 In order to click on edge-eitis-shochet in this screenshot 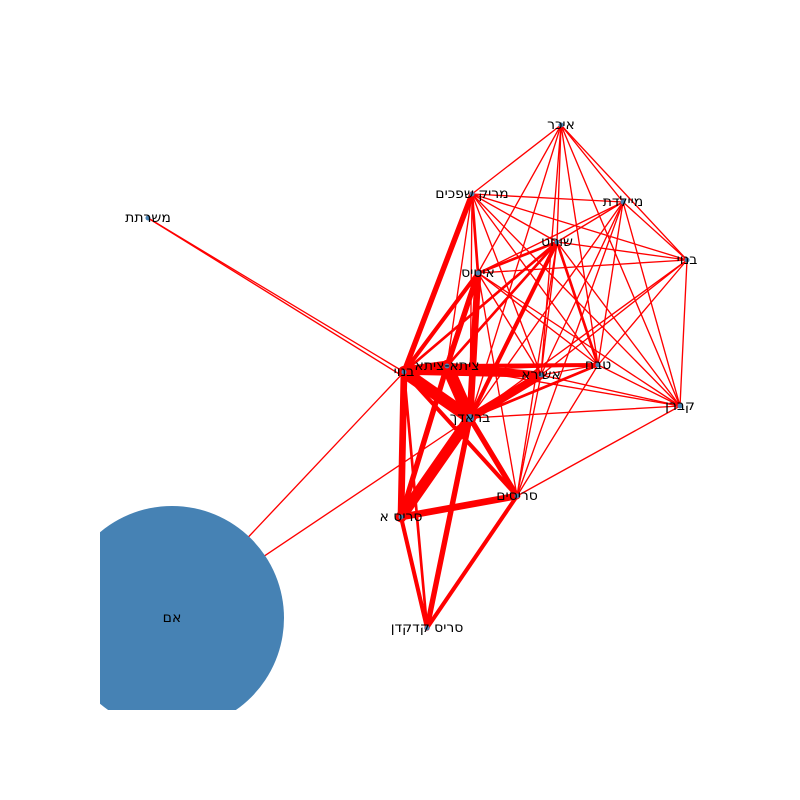, I will do `click(517, 257)`.